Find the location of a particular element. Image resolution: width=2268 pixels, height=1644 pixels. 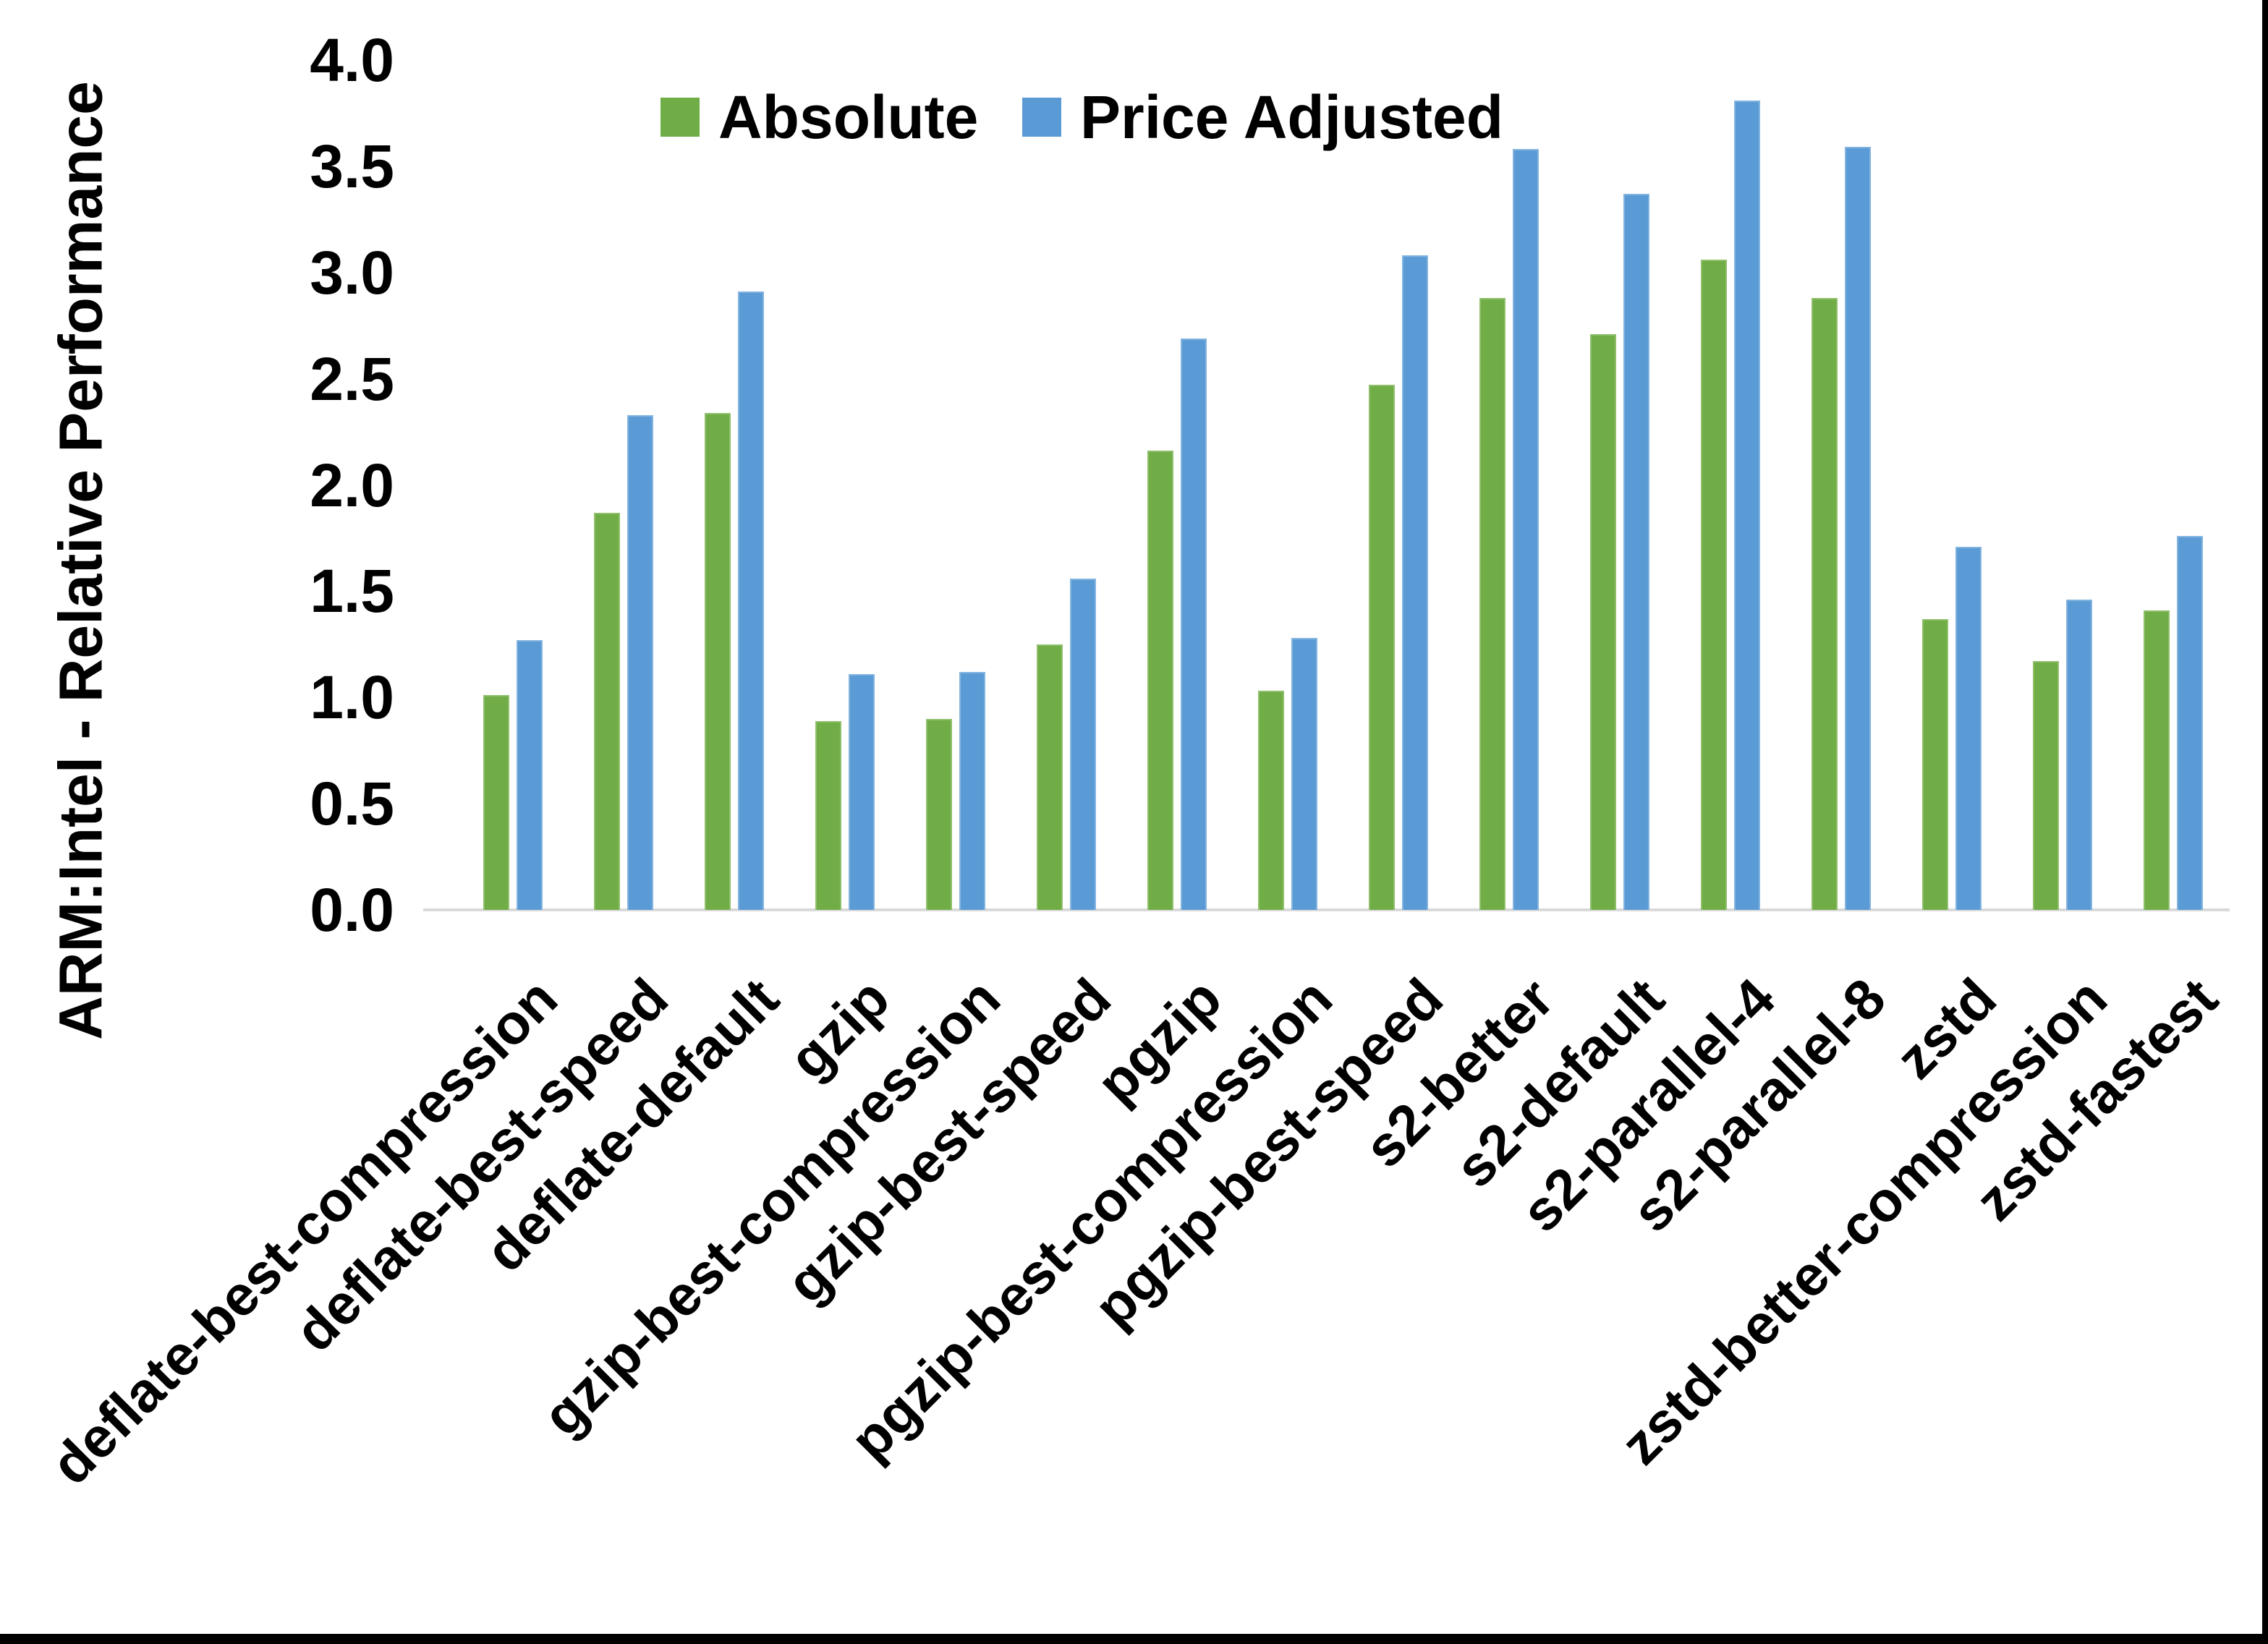

bar-price-adjusted-pgzip-best-compression is located at coordinates (1304, 774).